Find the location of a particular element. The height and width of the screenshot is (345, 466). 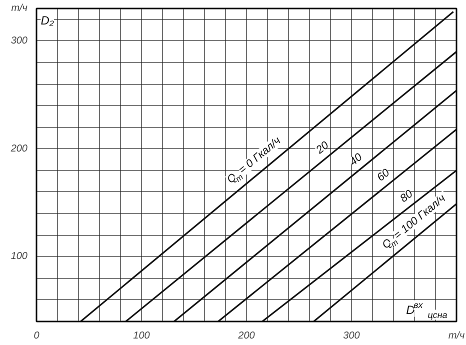

x-tick-label: т/ч is located at coordinates (456, 336).